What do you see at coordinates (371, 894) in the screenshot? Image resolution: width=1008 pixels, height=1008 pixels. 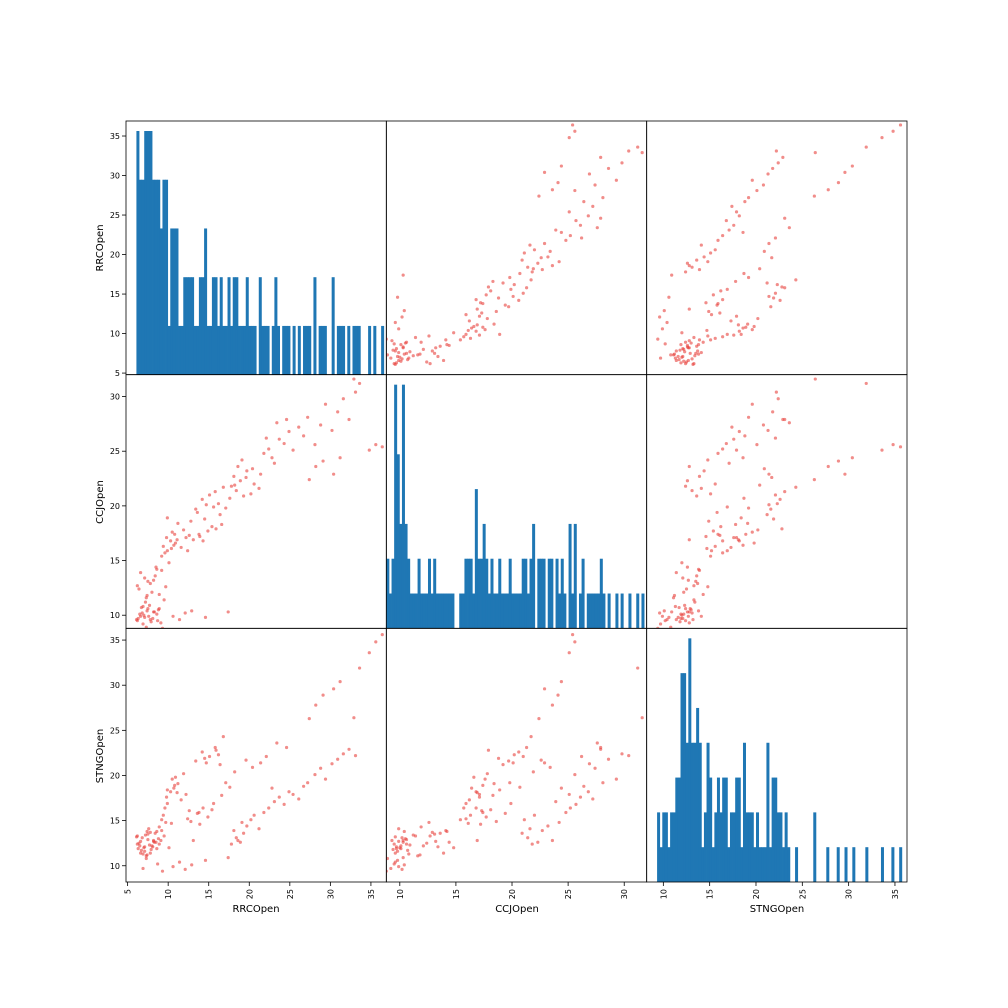 I see `x-tick-label: 35` at bounding box center [371, 894].